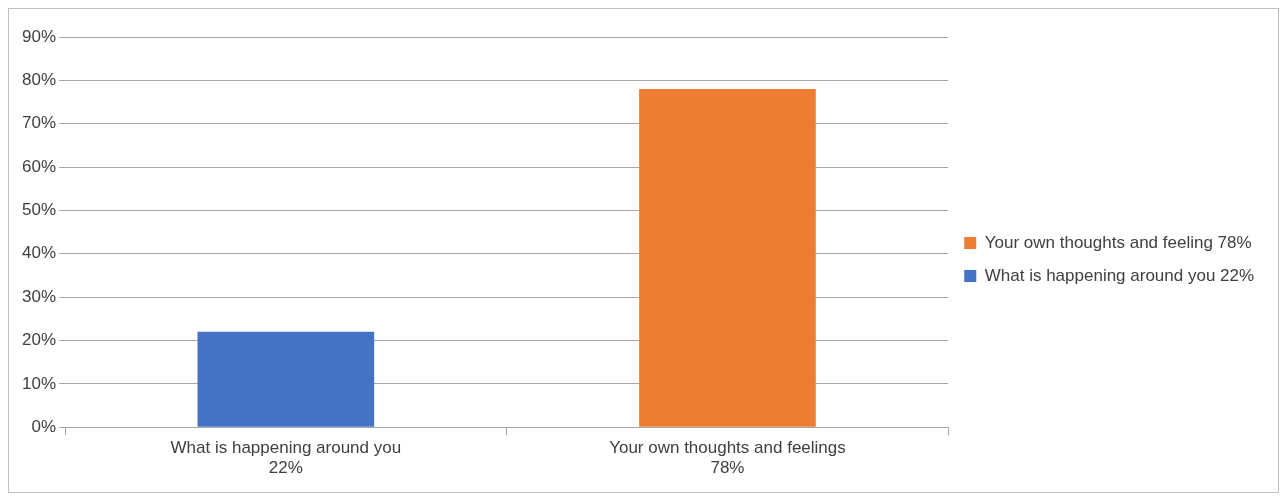 The image size is (1287, 501). What do you see at coordinates (39, 296) in the screenshot?
I see `y-tick-label: 30%` at bounding box center [39, 296].